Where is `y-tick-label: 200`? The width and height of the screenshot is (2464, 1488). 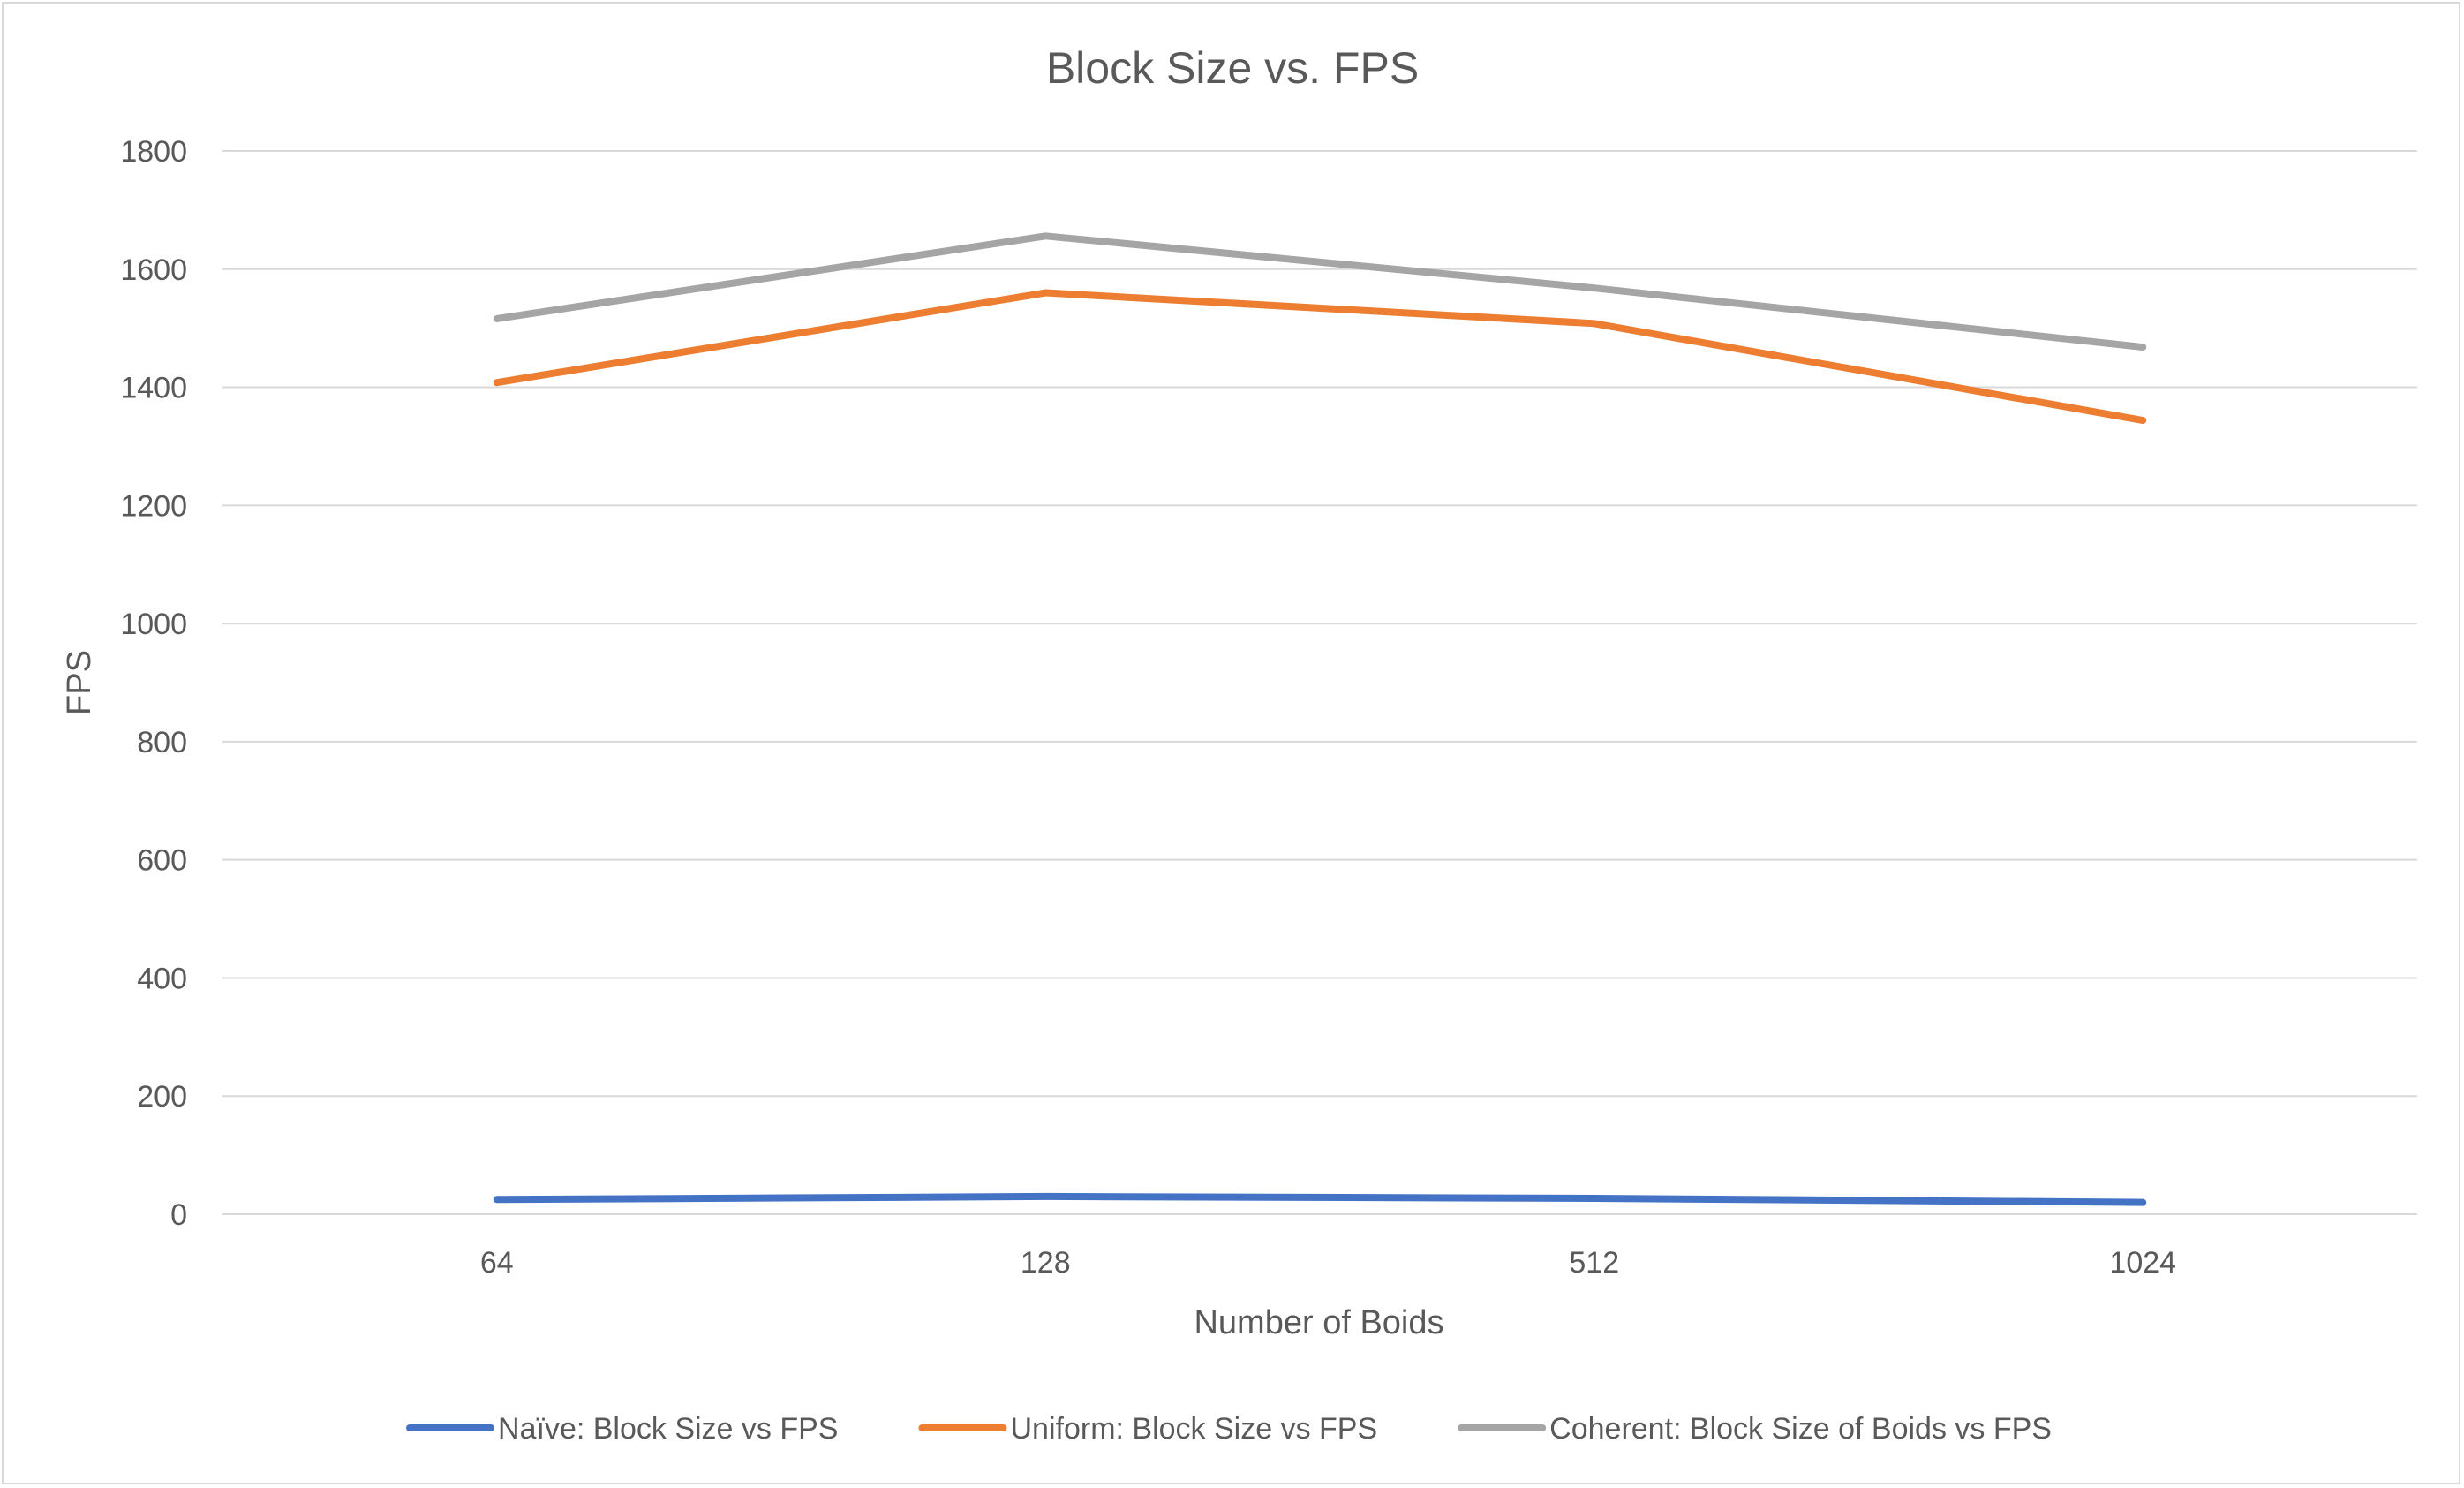
y-tick-label: 200 is located at coordinates (162, 1097).